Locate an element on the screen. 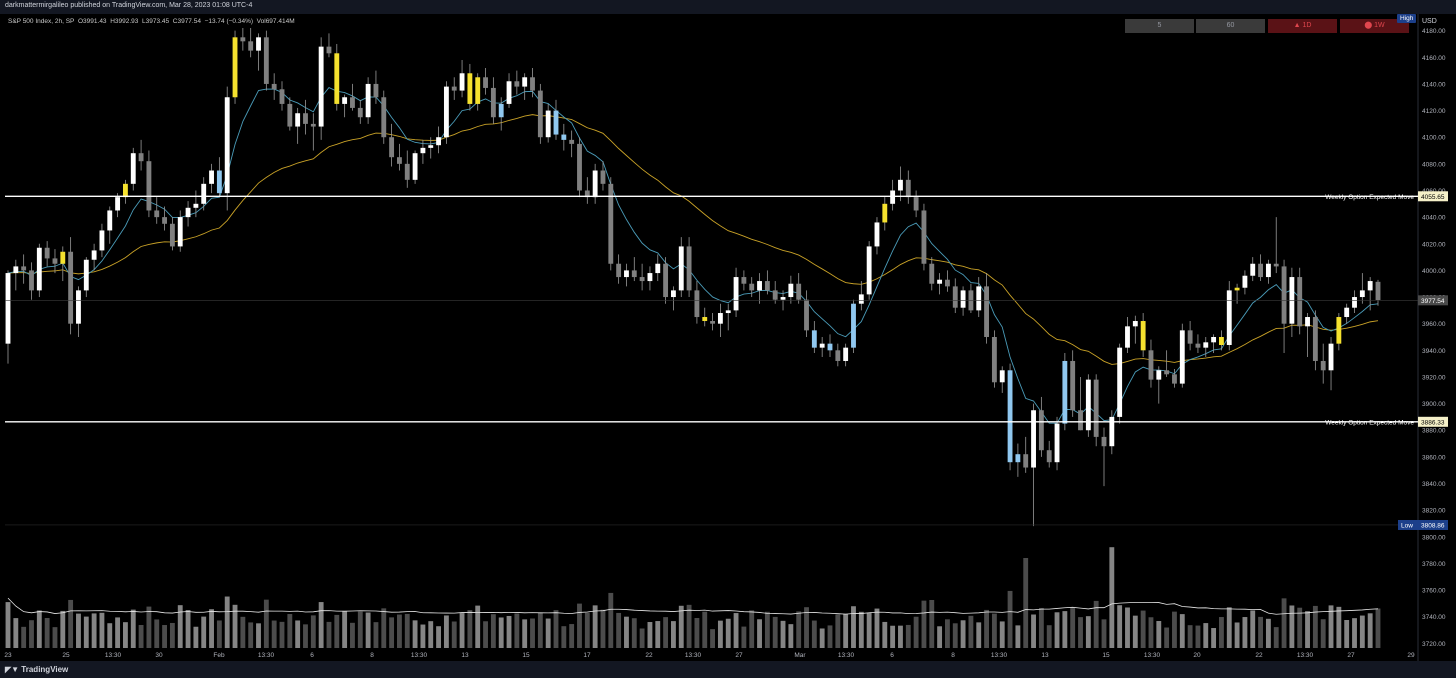  timeframe-1d-button: ▲ 1D is located at coordinates (1302, 26).